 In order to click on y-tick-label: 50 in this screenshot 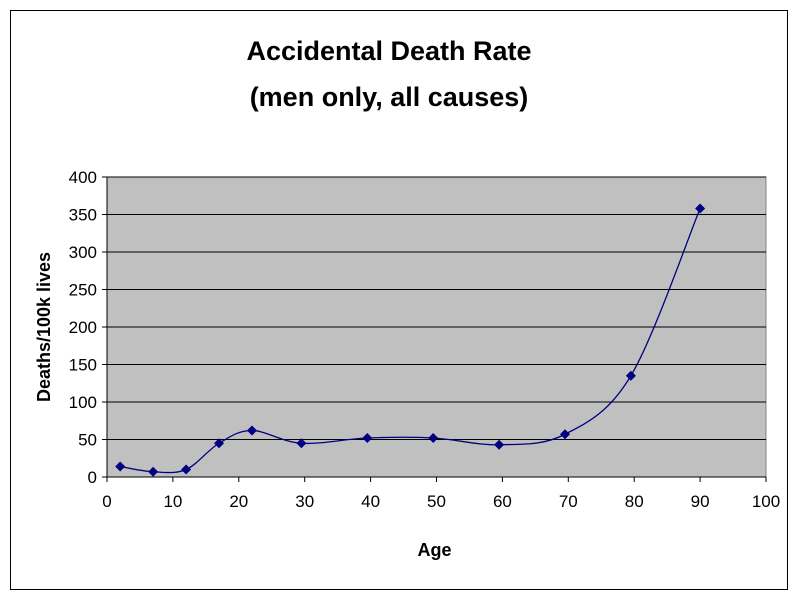, I will do `click(87, 440)`.